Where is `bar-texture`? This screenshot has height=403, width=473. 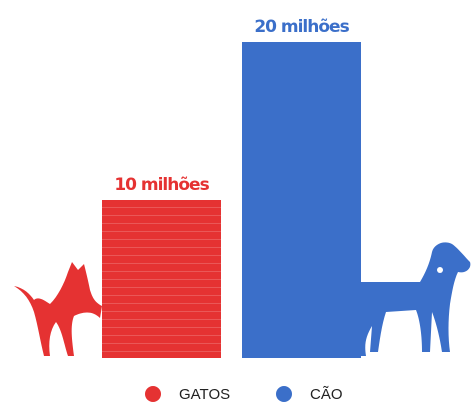 bar-texture is located at coordinates (161, 279).